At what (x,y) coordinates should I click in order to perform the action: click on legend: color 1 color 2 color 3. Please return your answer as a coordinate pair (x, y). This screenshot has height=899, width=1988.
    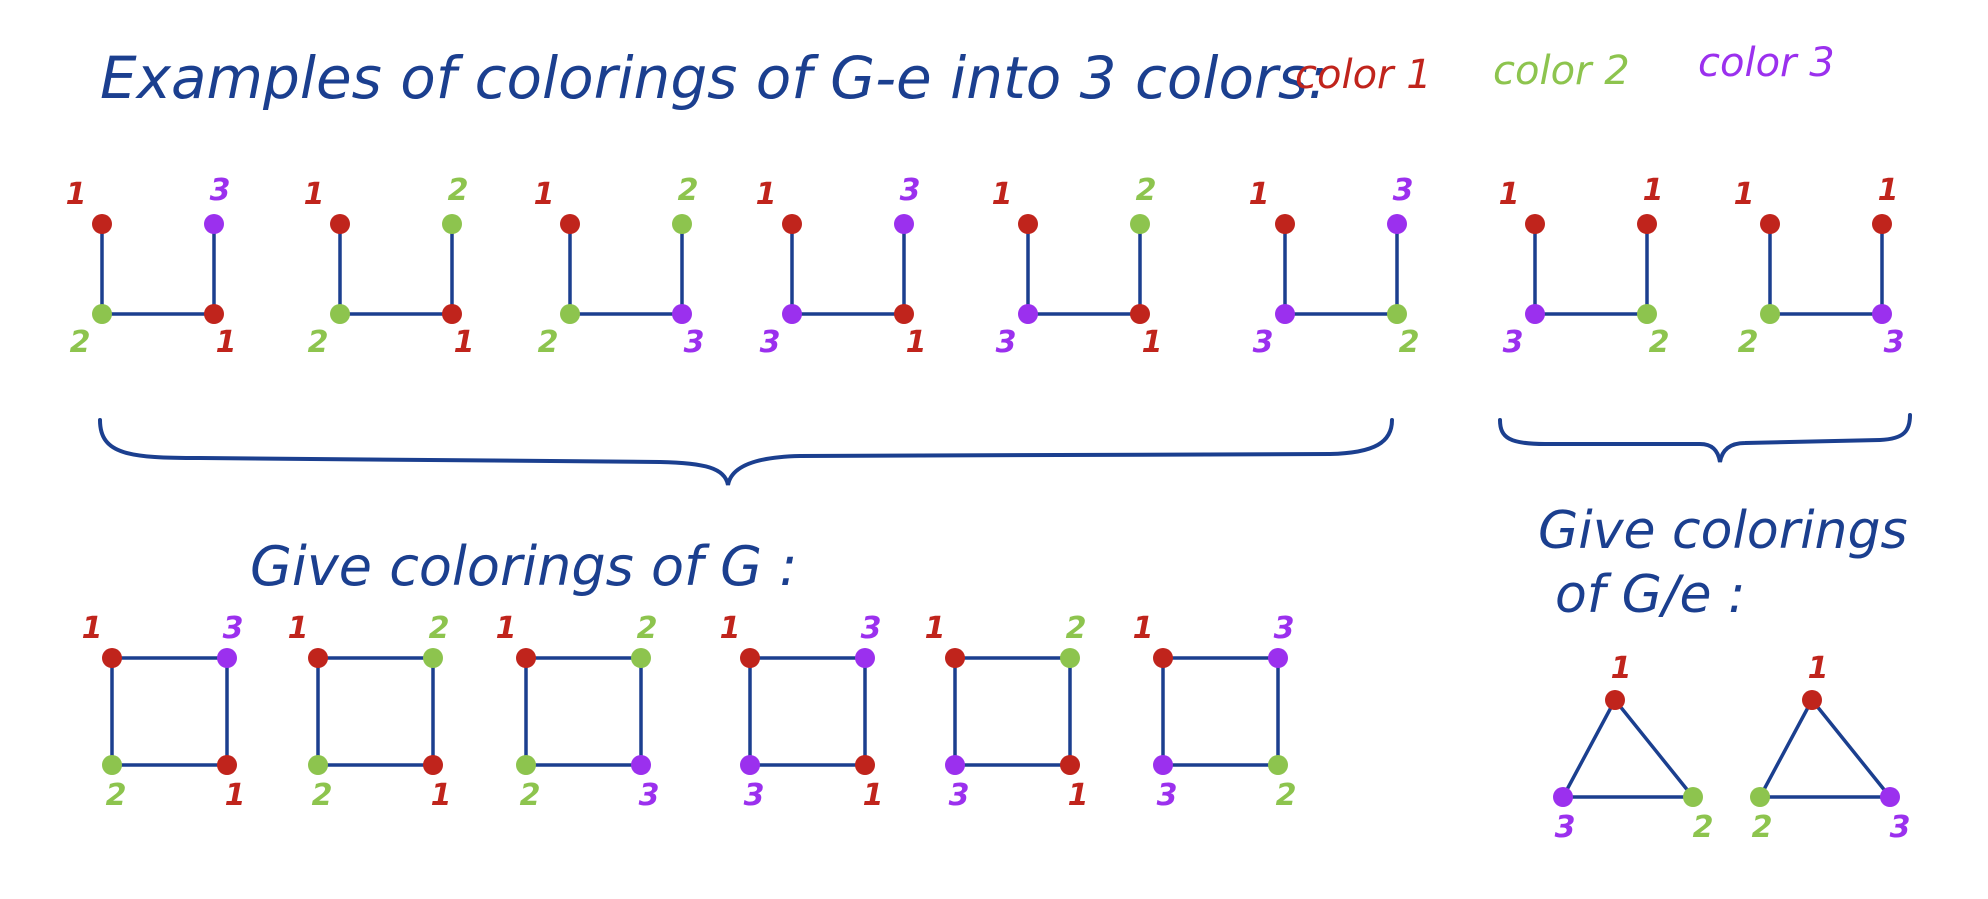
    Looking at the image, I should click on (1565, 69).